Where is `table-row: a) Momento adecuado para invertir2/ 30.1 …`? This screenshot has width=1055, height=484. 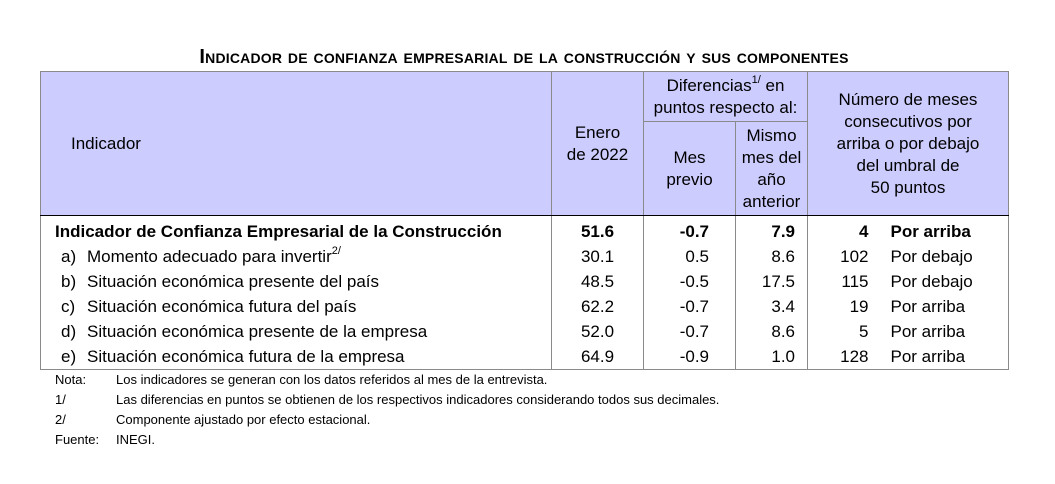 table-row: a) Momento adecuado para invertir2/ 30.1 … is located at coordinates (524, 256).